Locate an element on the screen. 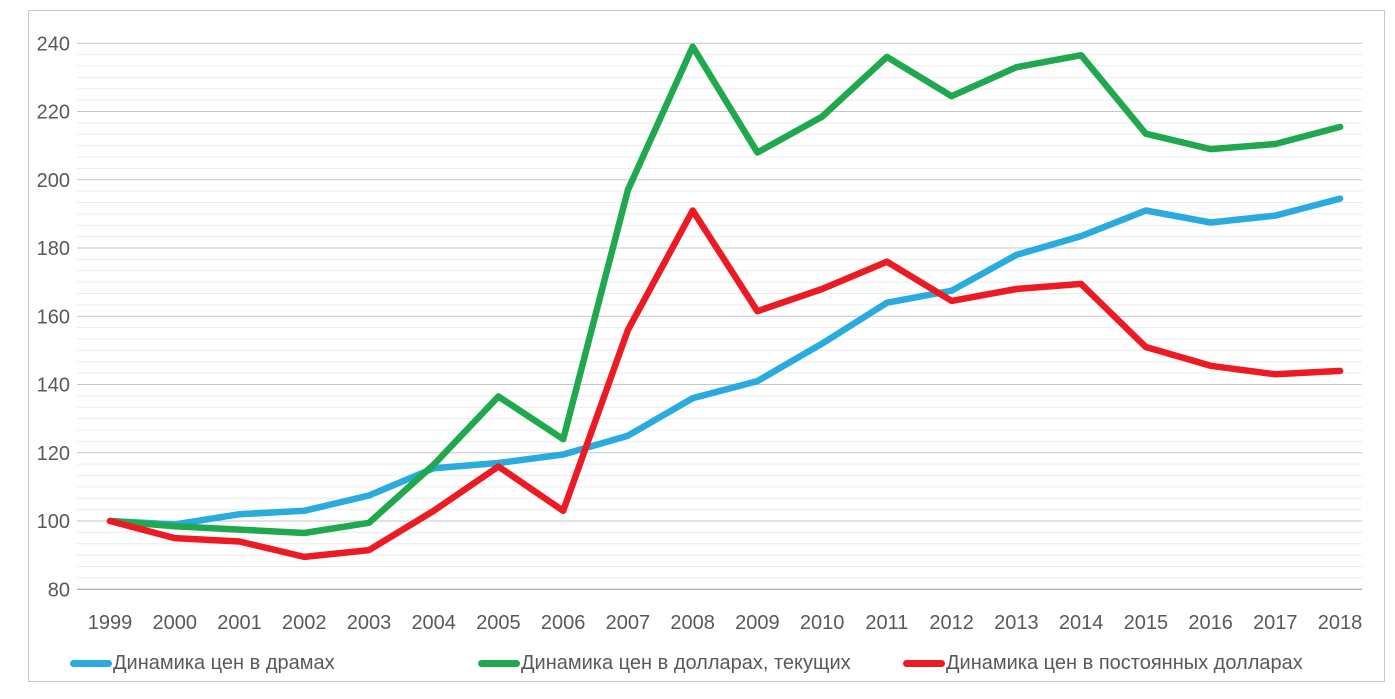 The height and width of the screenshot is (699, 1395). legend-item-0: Динамика цен в драмах is located at coordinates (202, 663).